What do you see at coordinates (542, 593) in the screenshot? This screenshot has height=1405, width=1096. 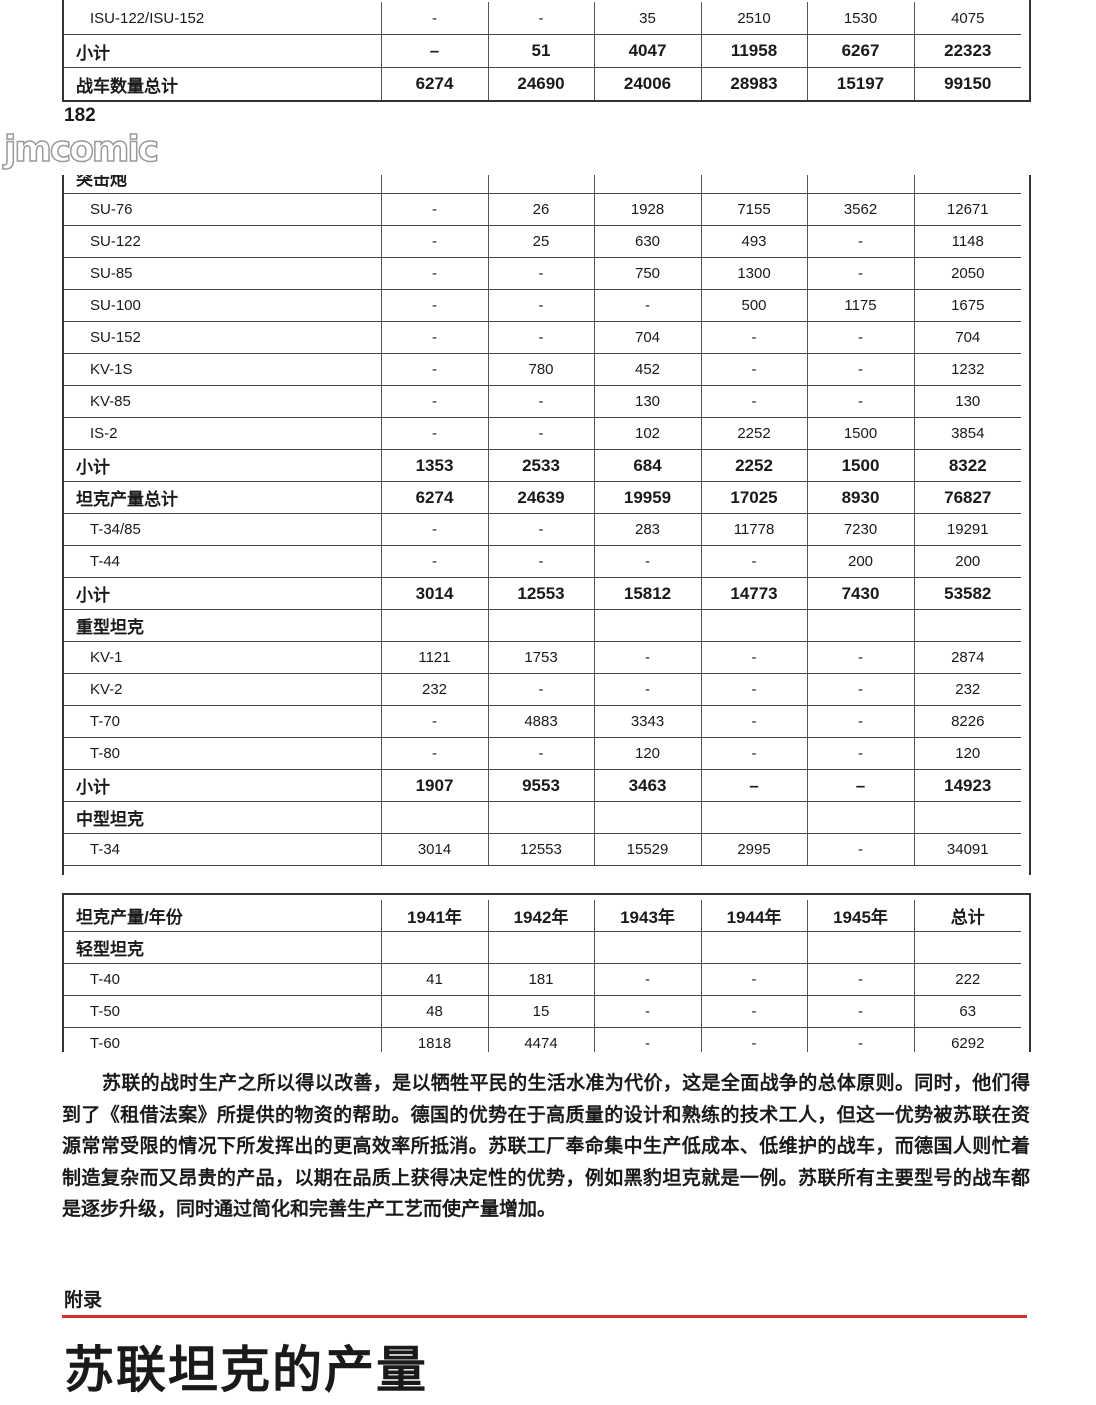 I see `table-row: 小计 3014 12553 15812 14773 7430 53582` at bounding box center [542, 593].